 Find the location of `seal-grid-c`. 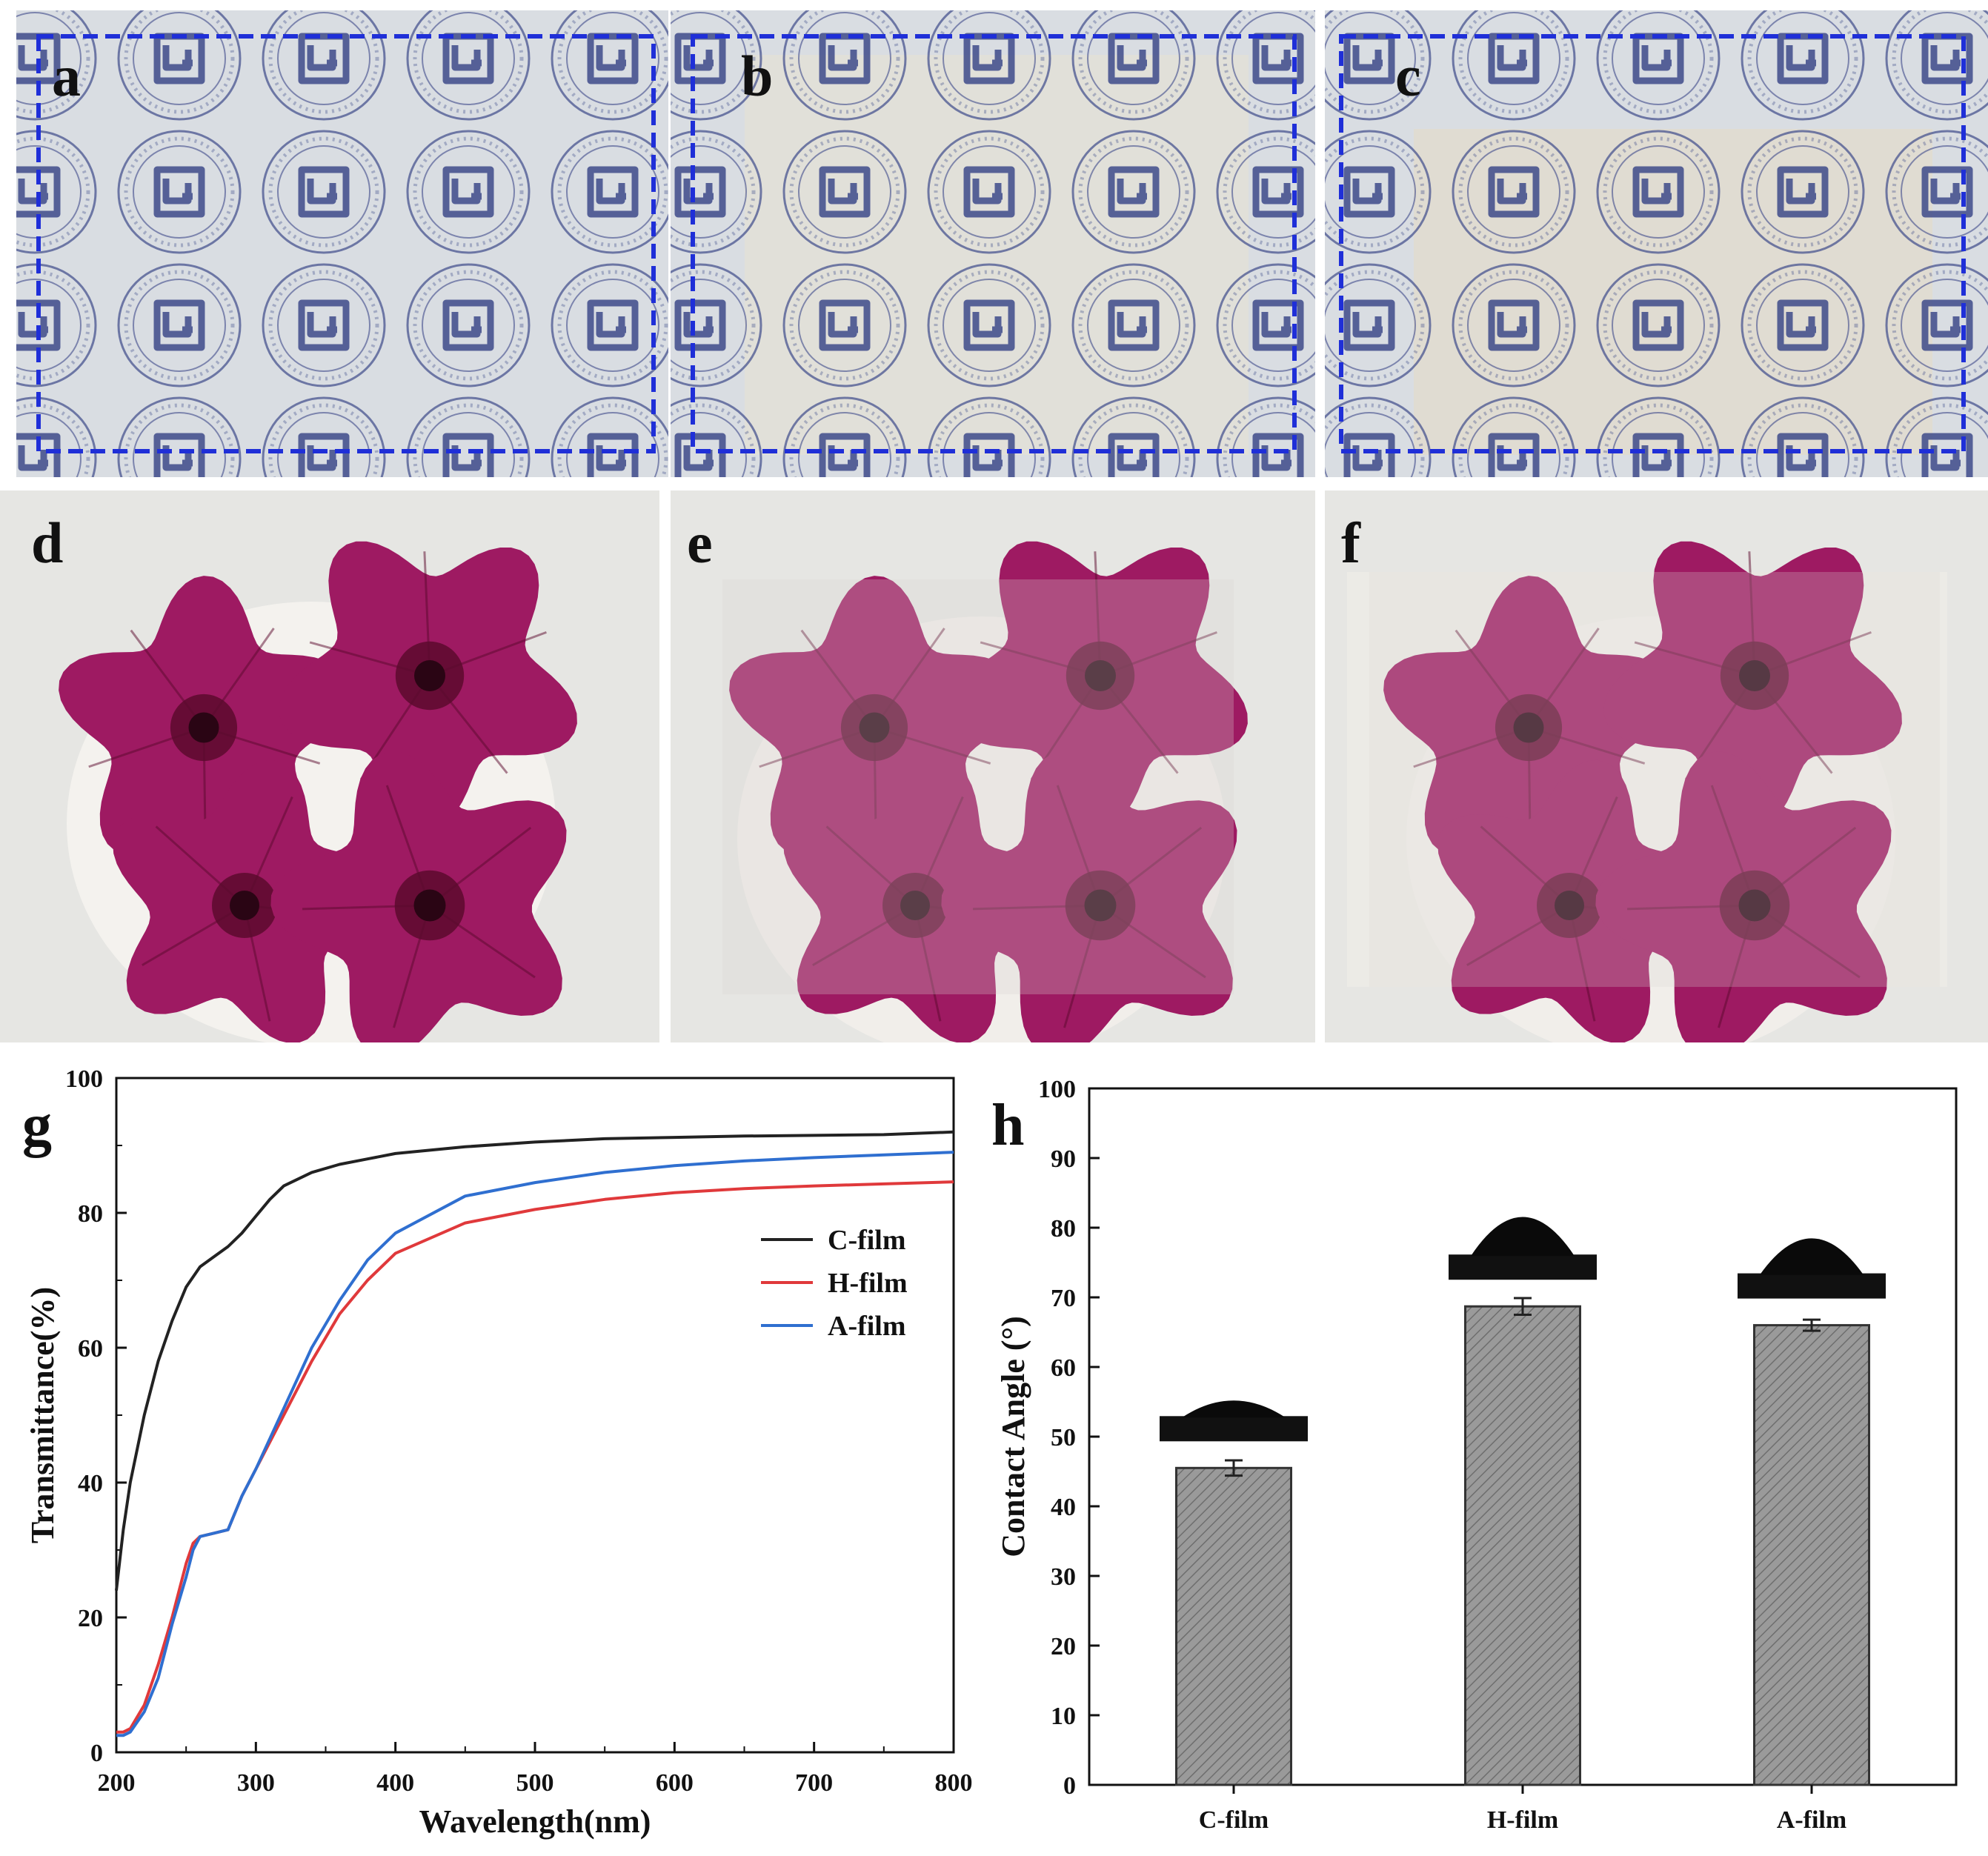

seal-grid-c is located at coordinates (1656, 244).